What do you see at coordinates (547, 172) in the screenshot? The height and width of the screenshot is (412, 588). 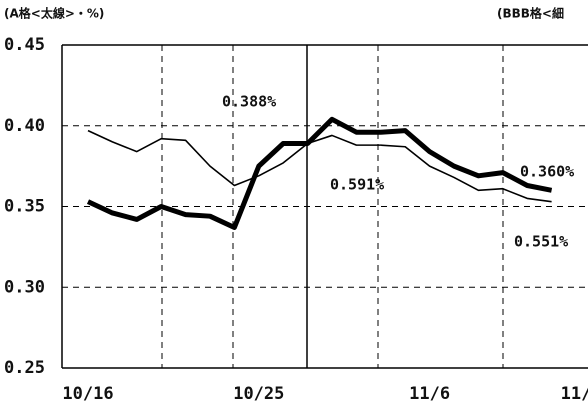 I see `annotation: 0.360%` at bounding box center [547, 172].